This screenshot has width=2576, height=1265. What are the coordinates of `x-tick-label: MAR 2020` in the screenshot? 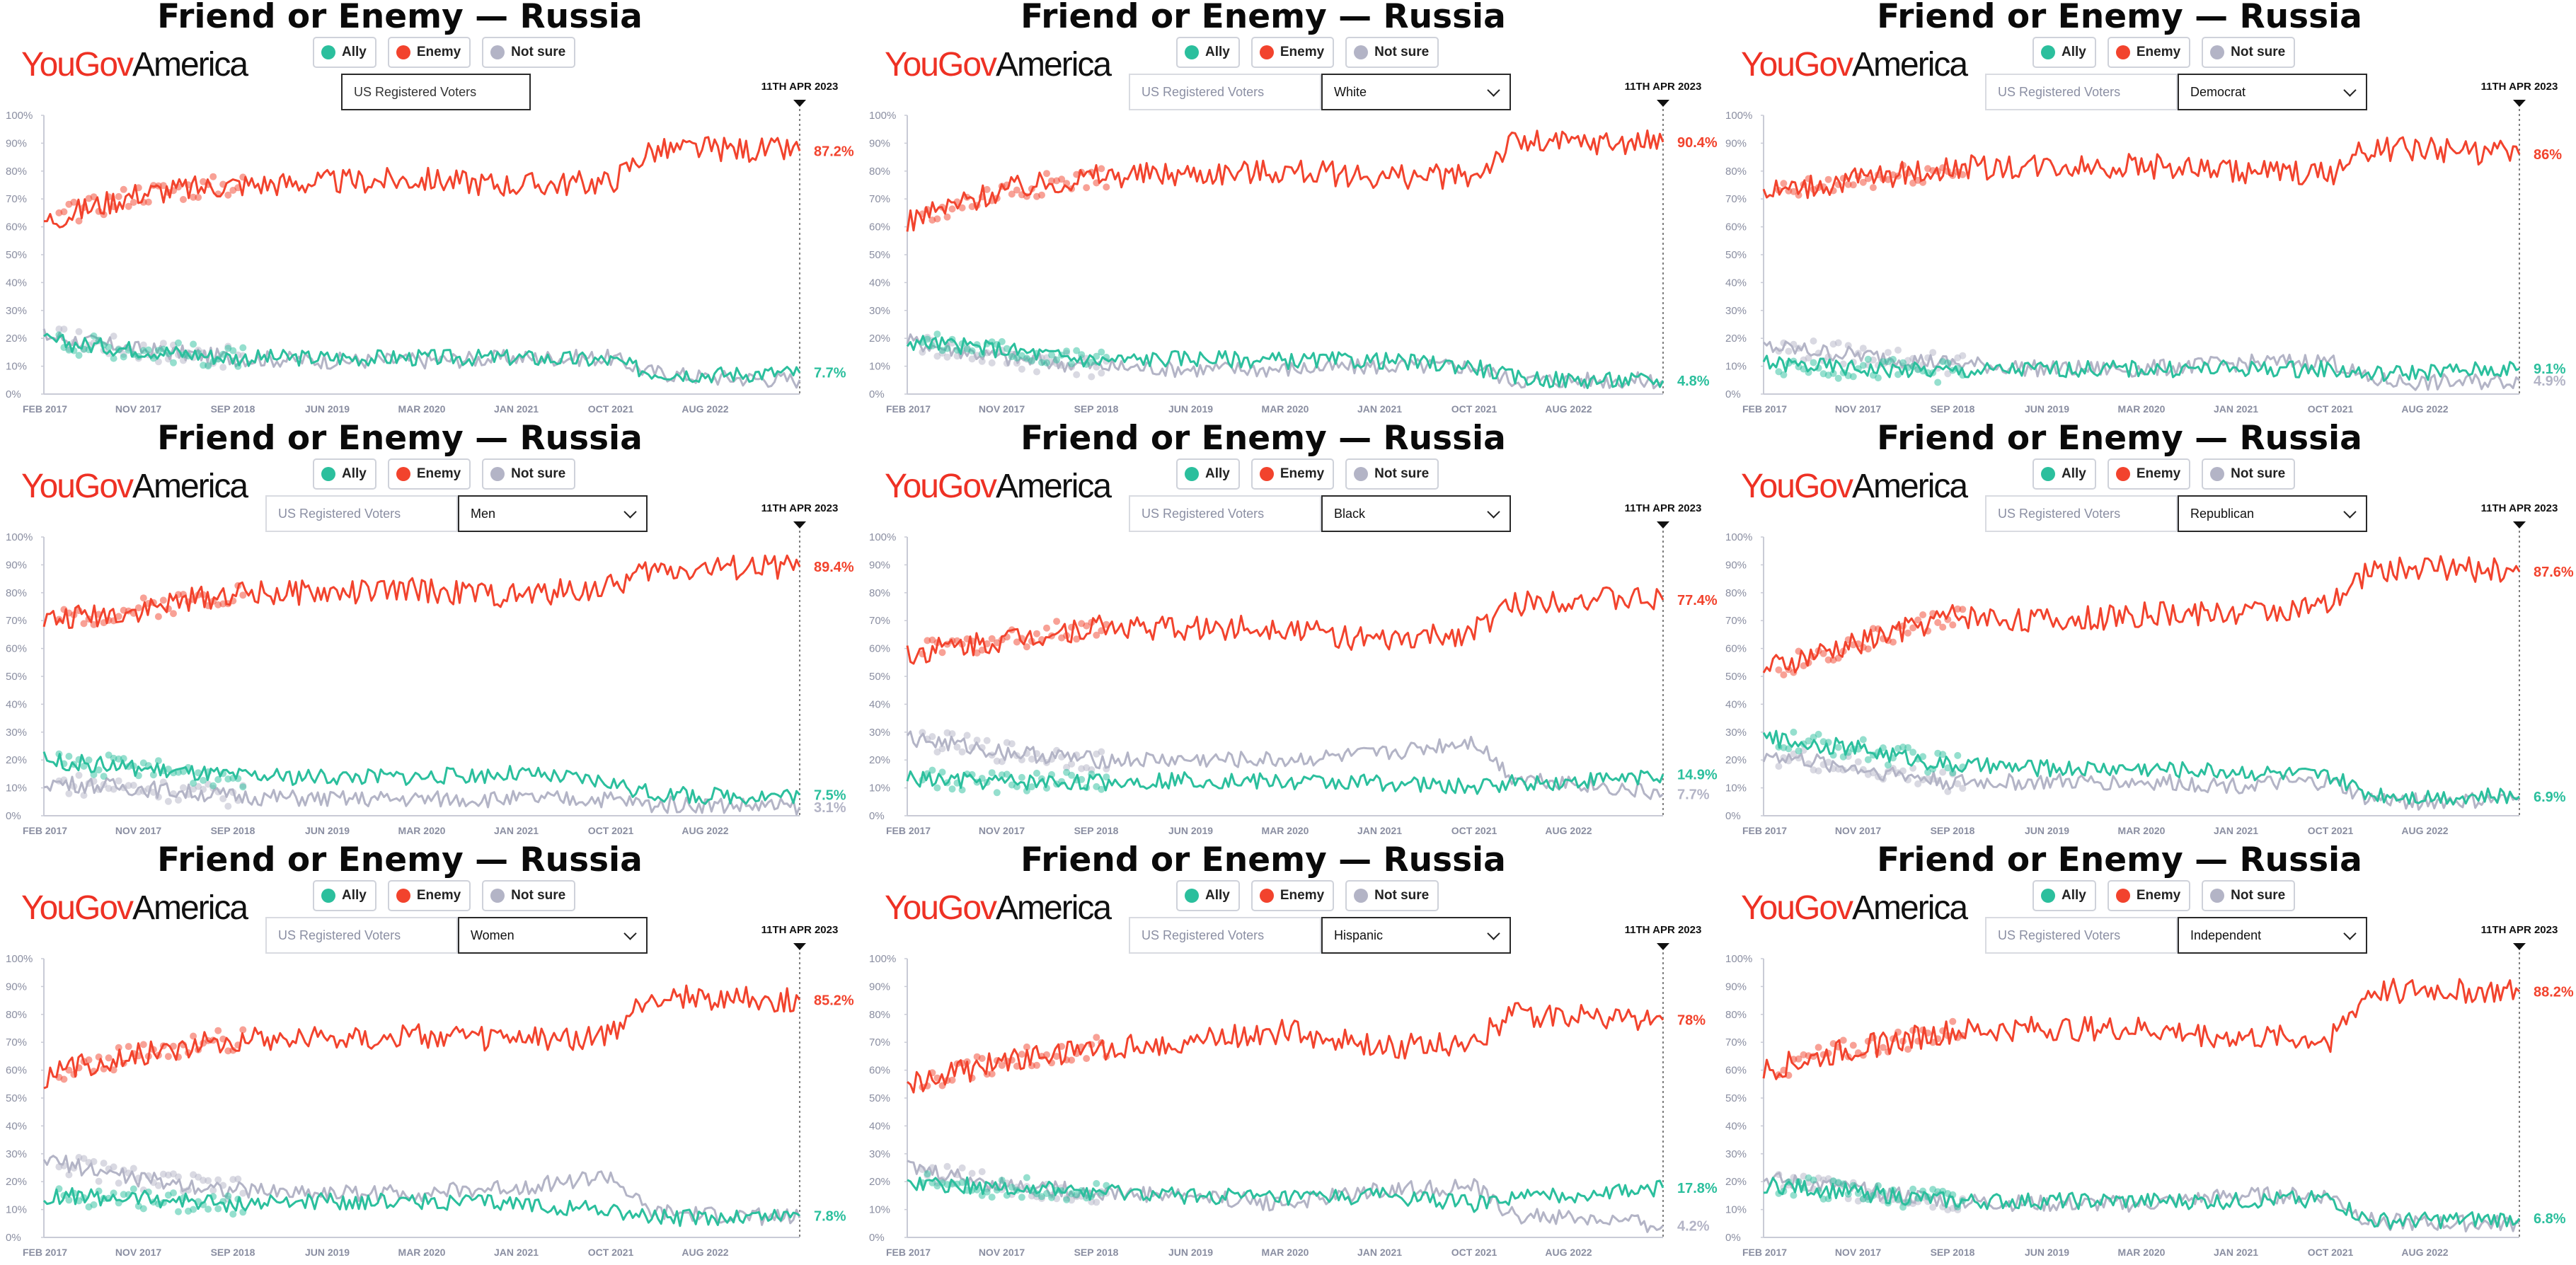 It's located at (422, 1252).